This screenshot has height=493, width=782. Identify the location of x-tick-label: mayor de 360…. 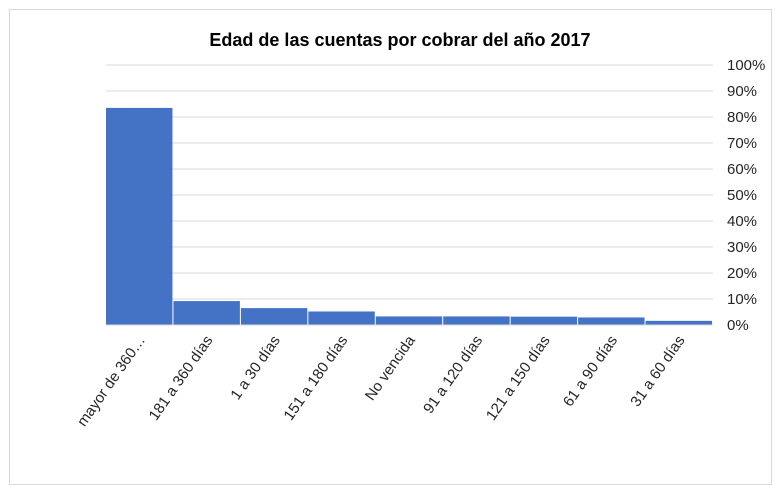
(111, 381).